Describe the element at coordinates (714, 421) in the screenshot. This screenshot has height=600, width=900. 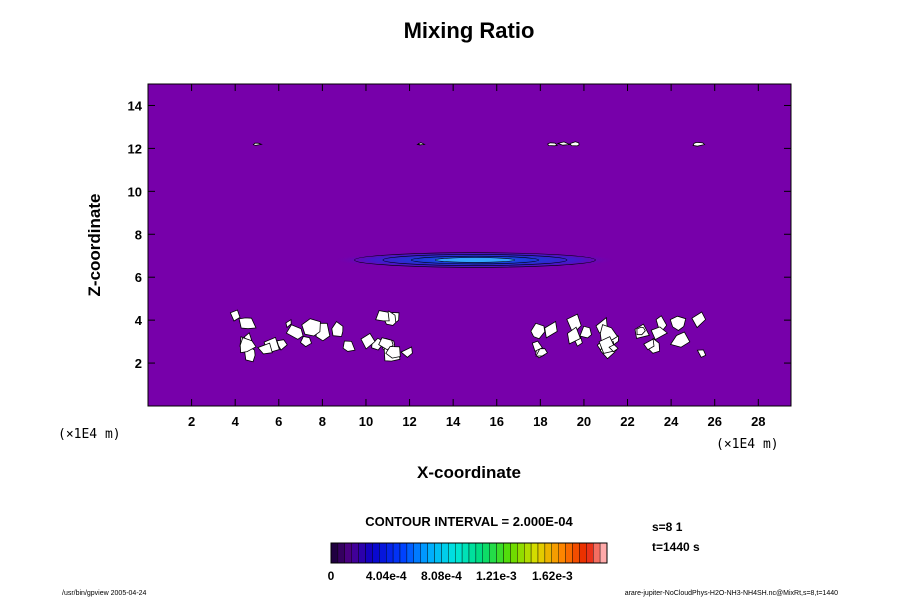
I see `x-tick-label: 26` at that location.